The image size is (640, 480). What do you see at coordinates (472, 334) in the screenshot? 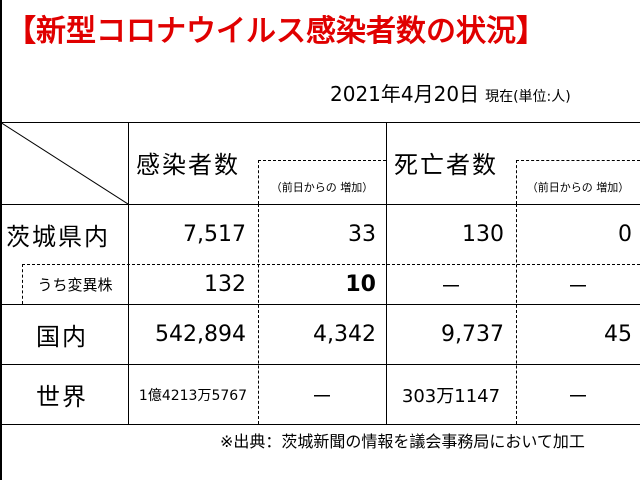
I see `domestic-deaths: 9,737` at bounding box center [472, 334].